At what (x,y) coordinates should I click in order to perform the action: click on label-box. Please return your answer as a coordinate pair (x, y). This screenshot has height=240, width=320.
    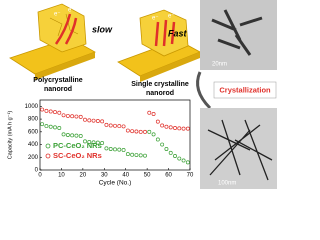
    Looking at the image, I should click on (245, 90).